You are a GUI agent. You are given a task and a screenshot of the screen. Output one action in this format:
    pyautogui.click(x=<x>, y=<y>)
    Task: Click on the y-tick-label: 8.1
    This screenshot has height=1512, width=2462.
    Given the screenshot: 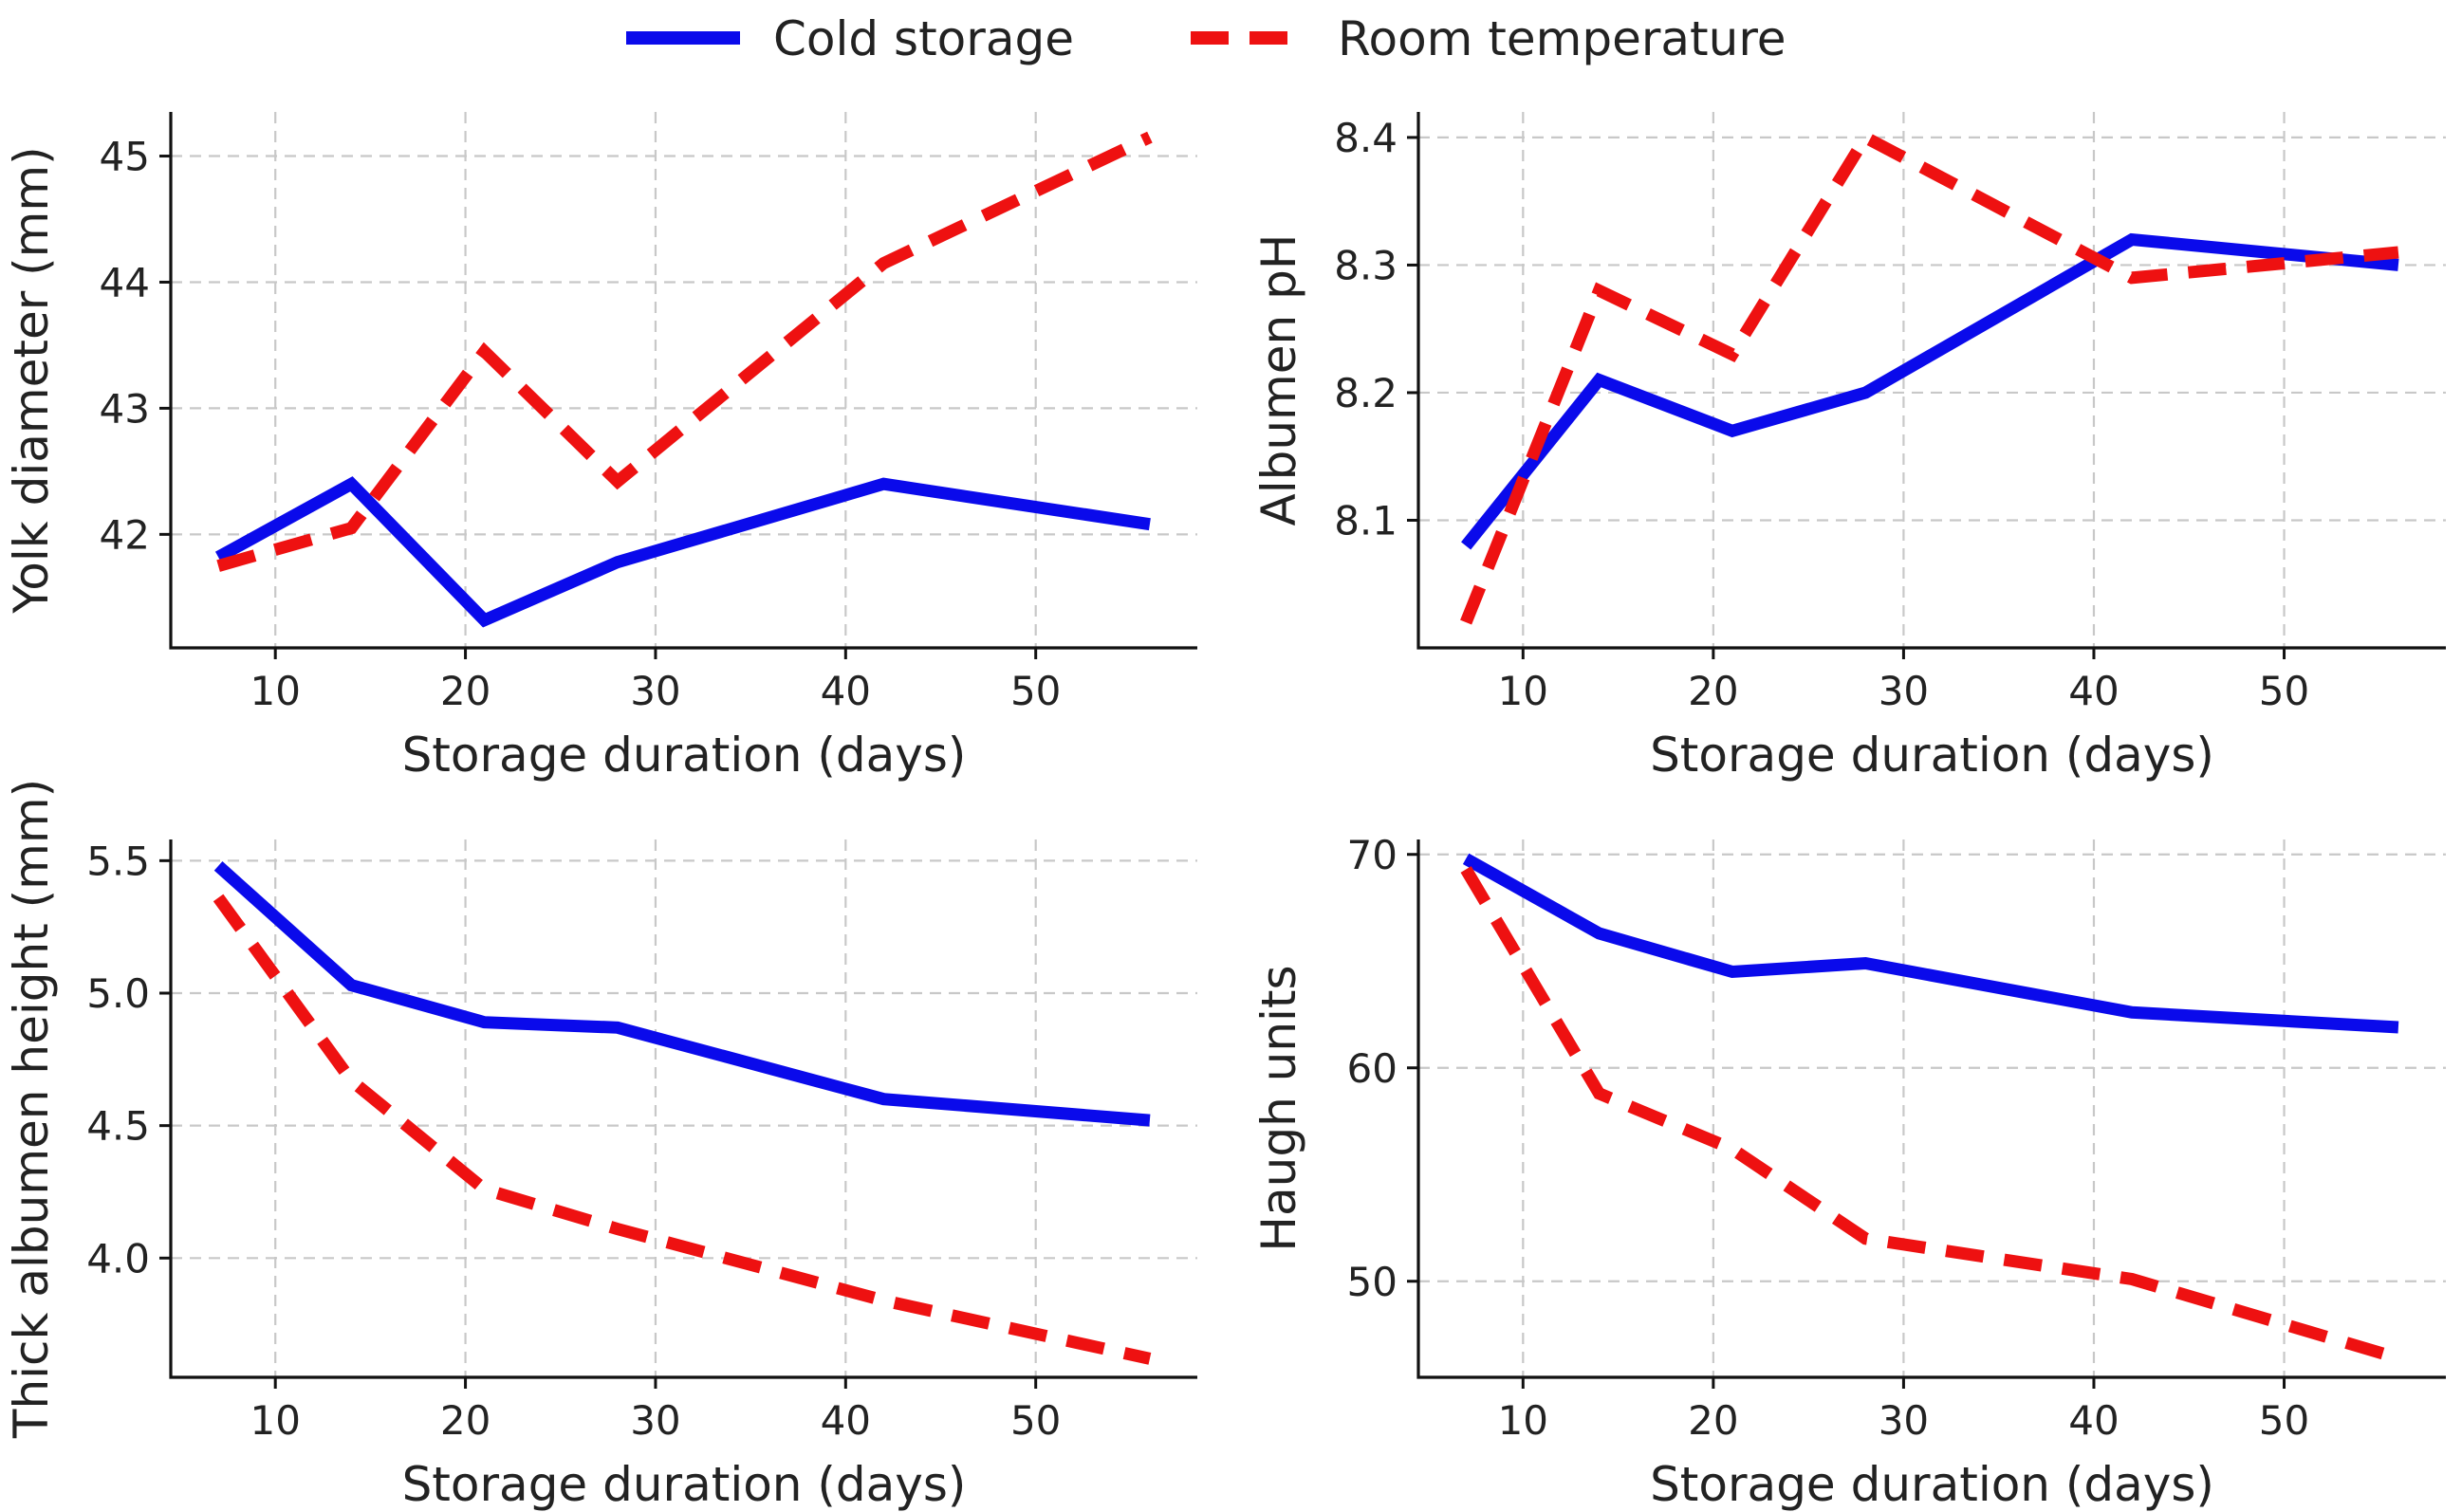 What is the action you would take?
    pyautogui.click(x=1366, y=520)
    